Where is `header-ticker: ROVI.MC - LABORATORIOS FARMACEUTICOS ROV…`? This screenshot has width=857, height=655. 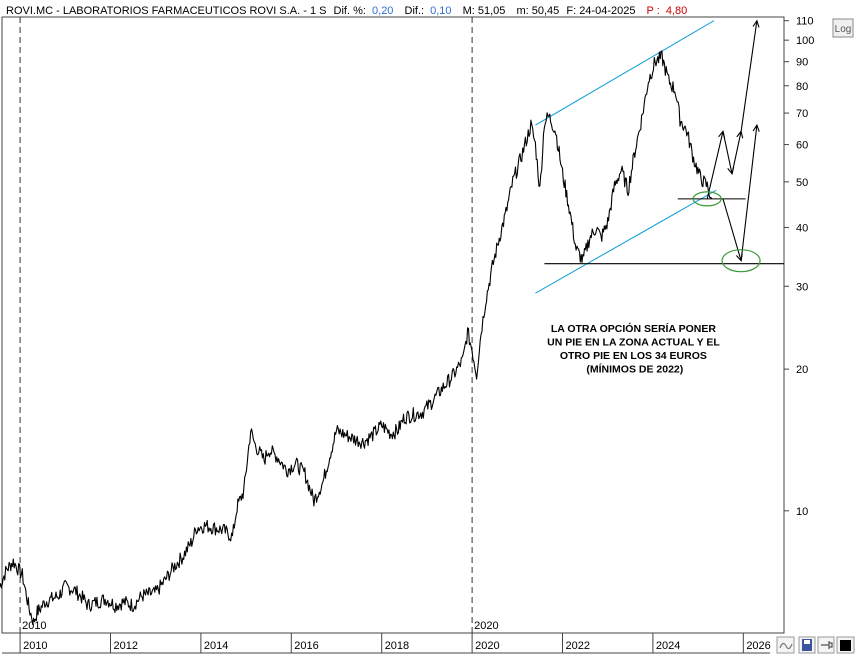
header-ticker: ROVI.MC - LABORATORIOS FARMACEUTICOS ROV… is located at coordinates (166, 11).